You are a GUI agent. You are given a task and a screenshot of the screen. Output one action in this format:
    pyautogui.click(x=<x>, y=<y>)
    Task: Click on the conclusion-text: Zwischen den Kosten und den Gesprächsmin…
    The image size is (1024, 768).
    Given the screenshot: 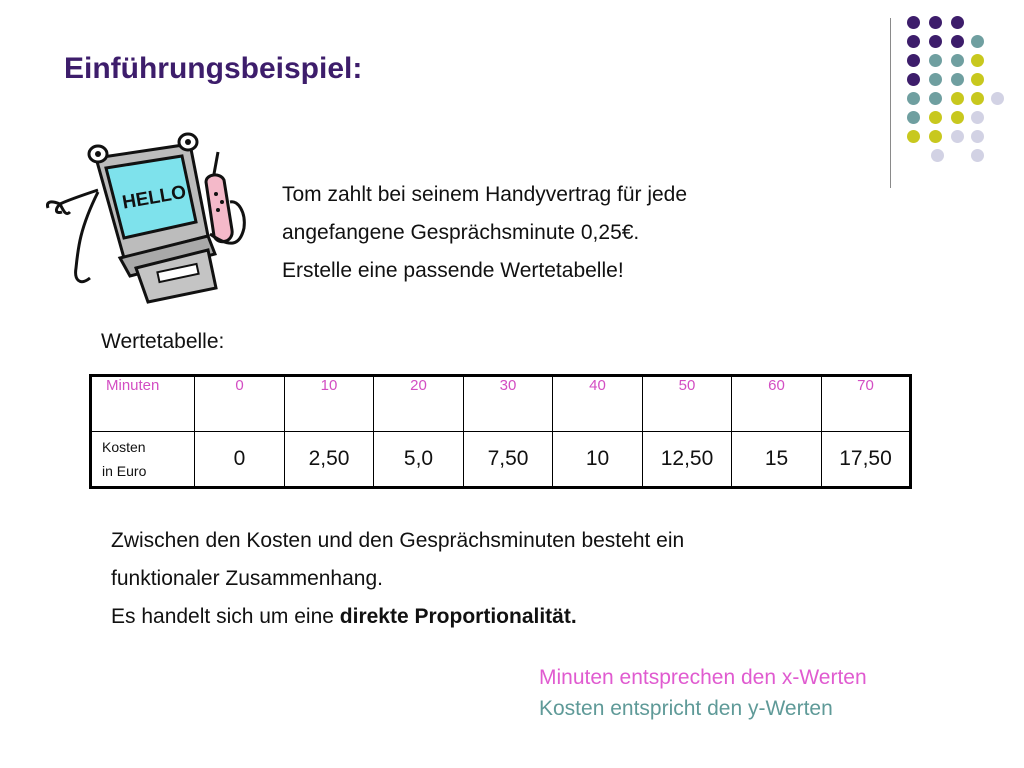 What is the action you would take?
    pyautogui.click(x=397, y=579)
    